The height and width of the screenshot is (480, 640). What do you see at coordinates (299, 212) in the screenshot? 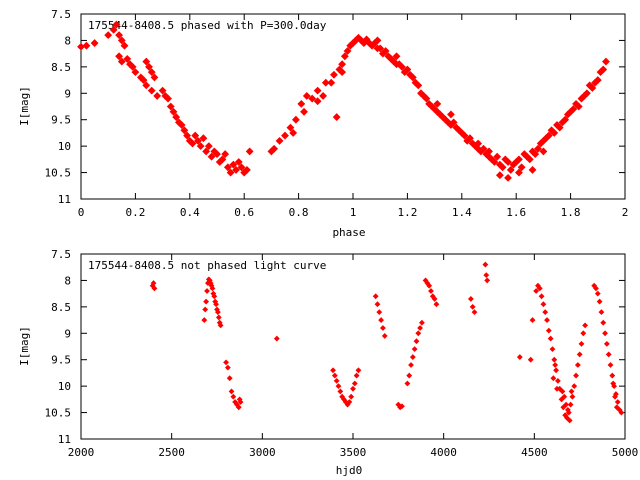
I see `x-tick-label: 0.8` at bounding box center [299, 212].